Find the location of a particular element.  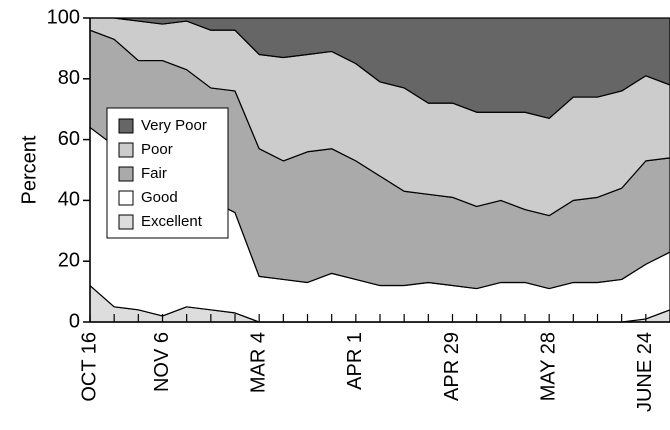

x-tick-label: APR 1 is located at coordinates (355, 361).